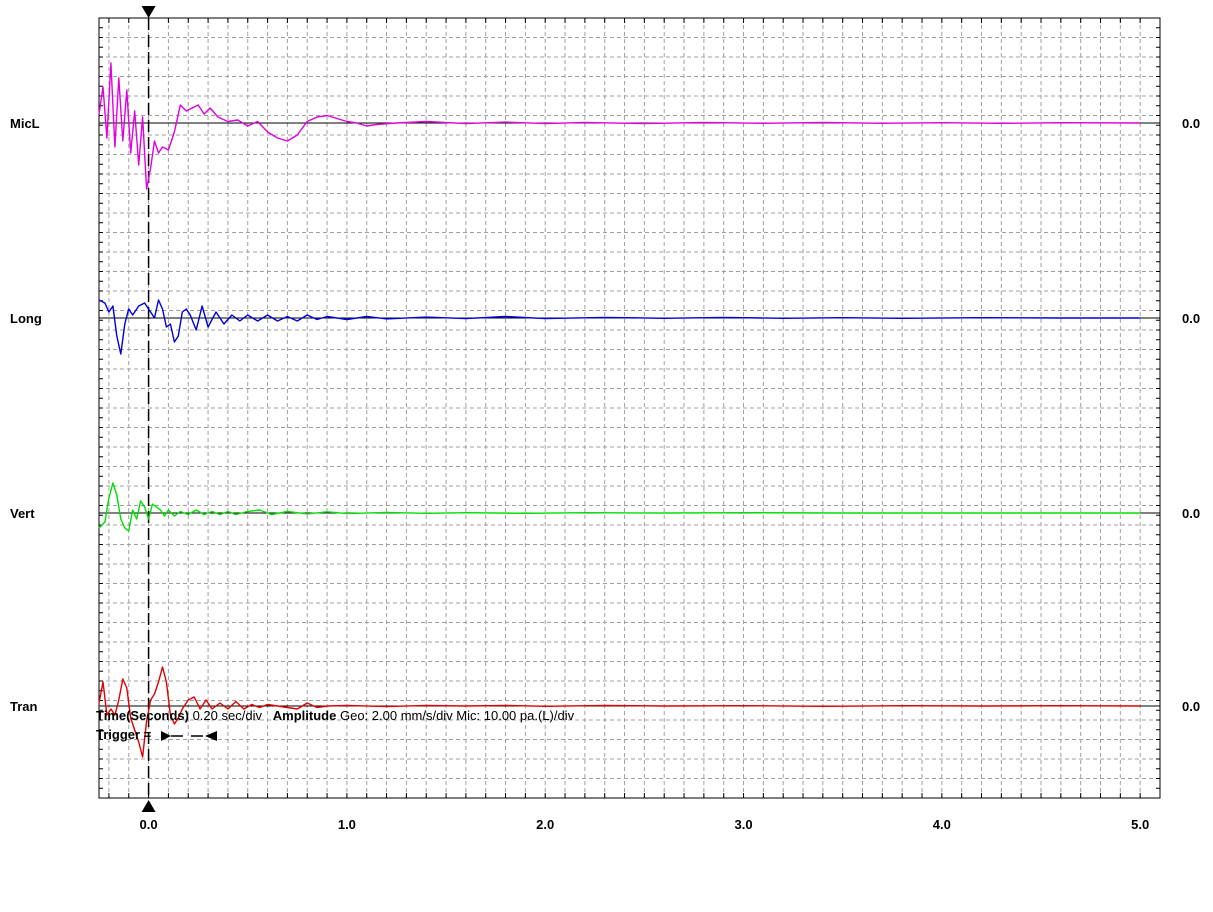  I want to click on x-tick-label: 4.0, so click(942, 824).